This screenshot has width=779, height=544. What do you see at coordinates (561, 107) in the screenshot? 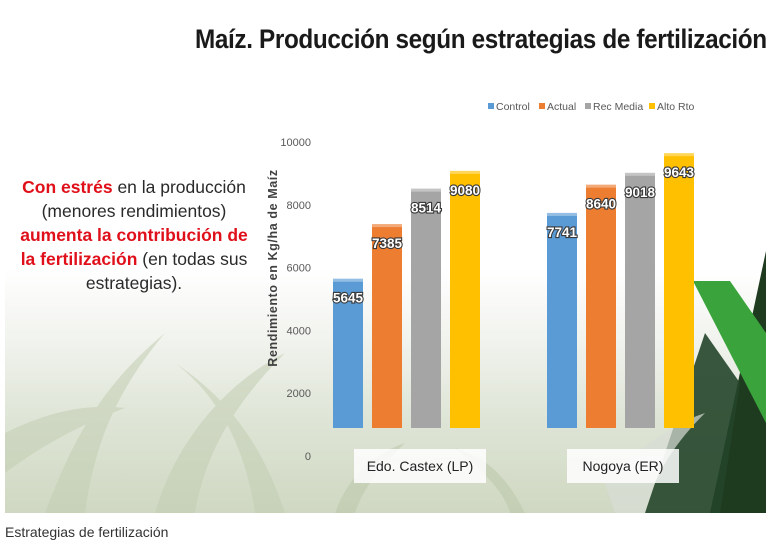
I see `legend-label: Actual` at bounding box center [561, 107].